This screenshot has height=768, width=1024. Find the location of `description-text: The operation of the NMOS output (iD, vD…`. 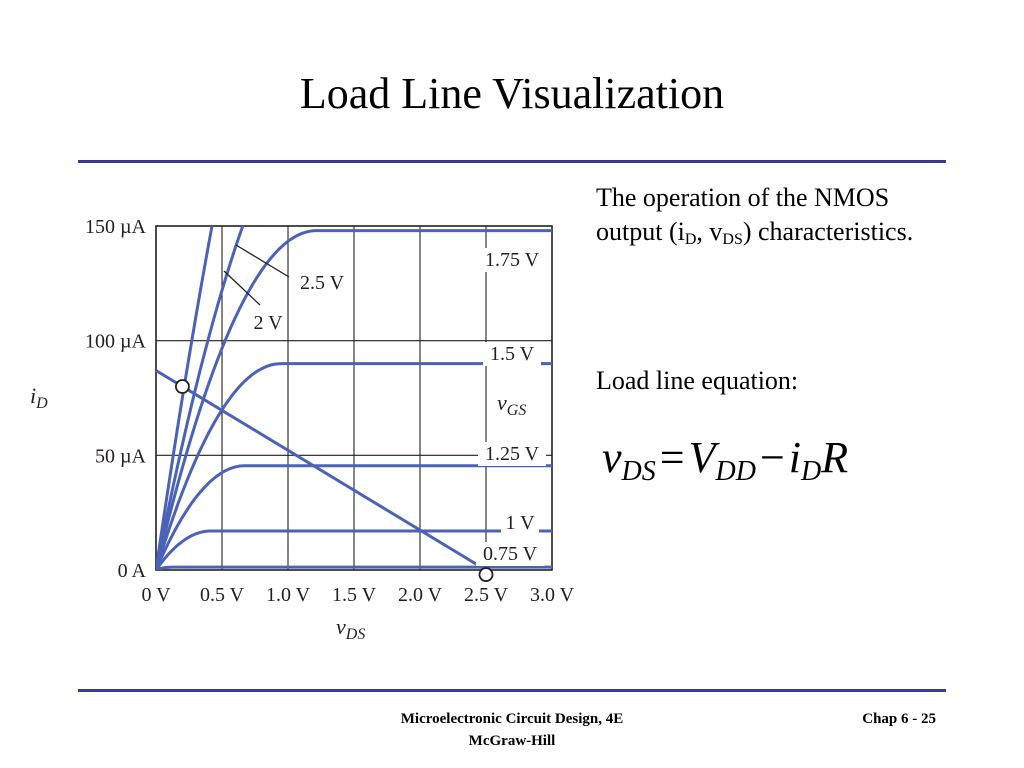

description-text: The operation of the NMOS output (iD, vD… is located at coordinates (755, 215).